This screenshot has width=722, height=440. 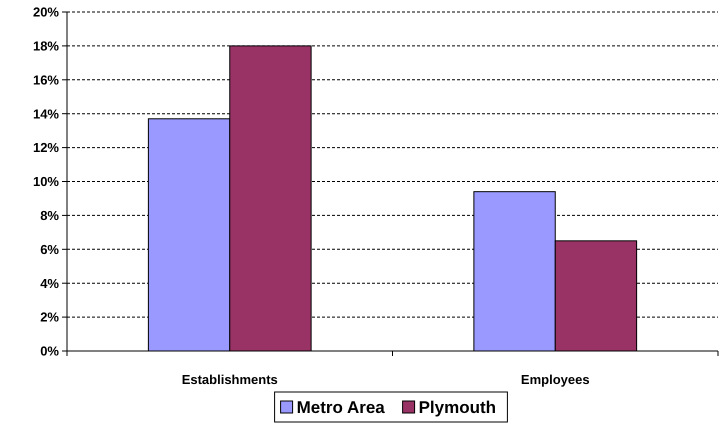 What do you see at coordinates (46, 114) in the screenshot?
I see `y-tick-label: 14%` at bounding box center [46, 114].